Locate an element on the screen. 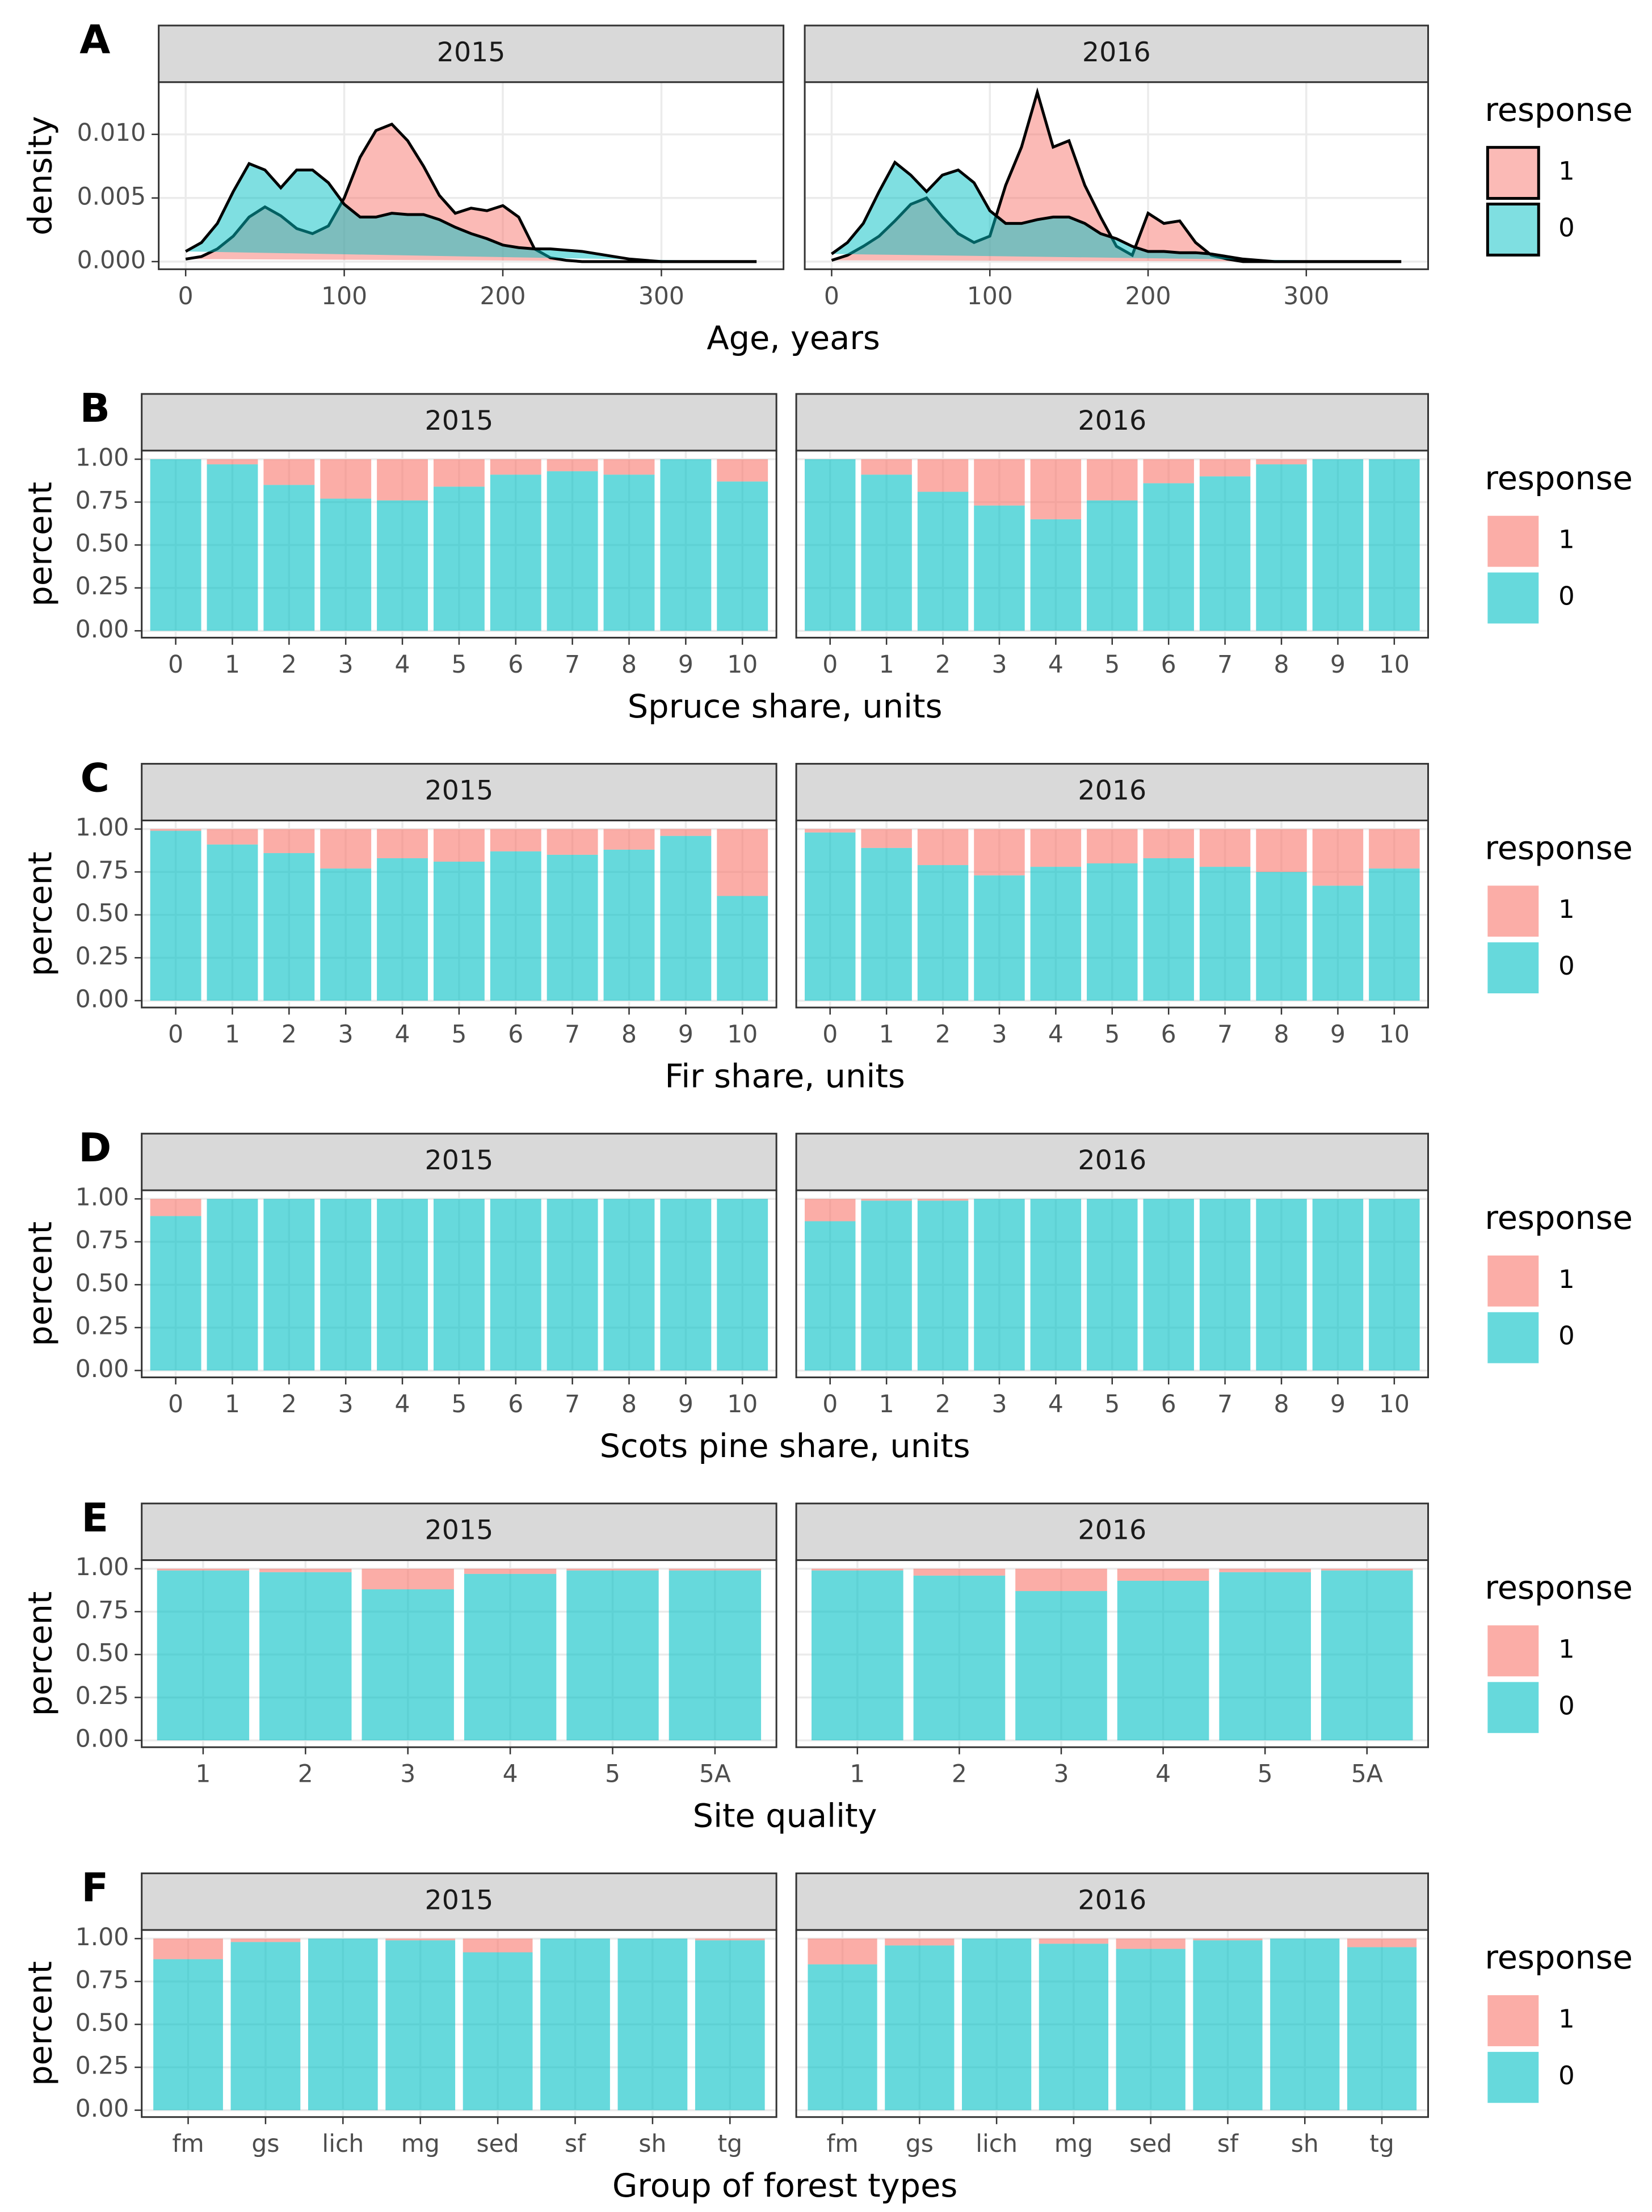 The image size is (1652, 2212). x-axis-title: Fir share, units is located at coordinates (785, 1076).